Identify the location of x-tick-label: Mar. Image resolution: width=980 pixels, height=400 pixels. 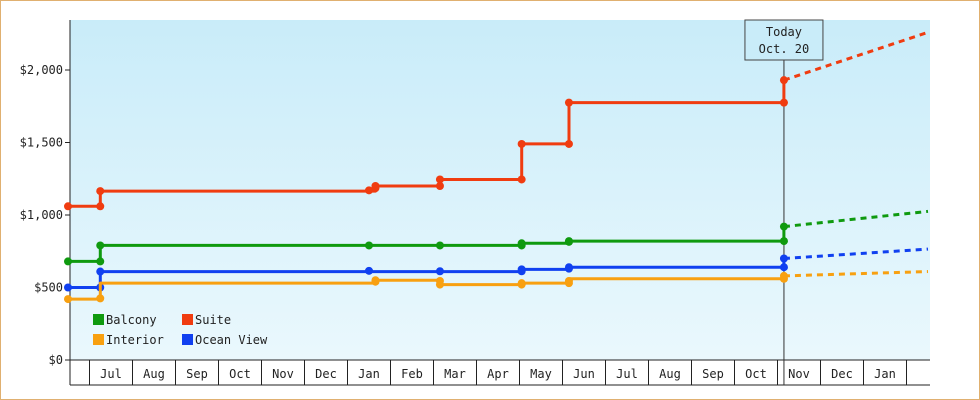
(455, 374).